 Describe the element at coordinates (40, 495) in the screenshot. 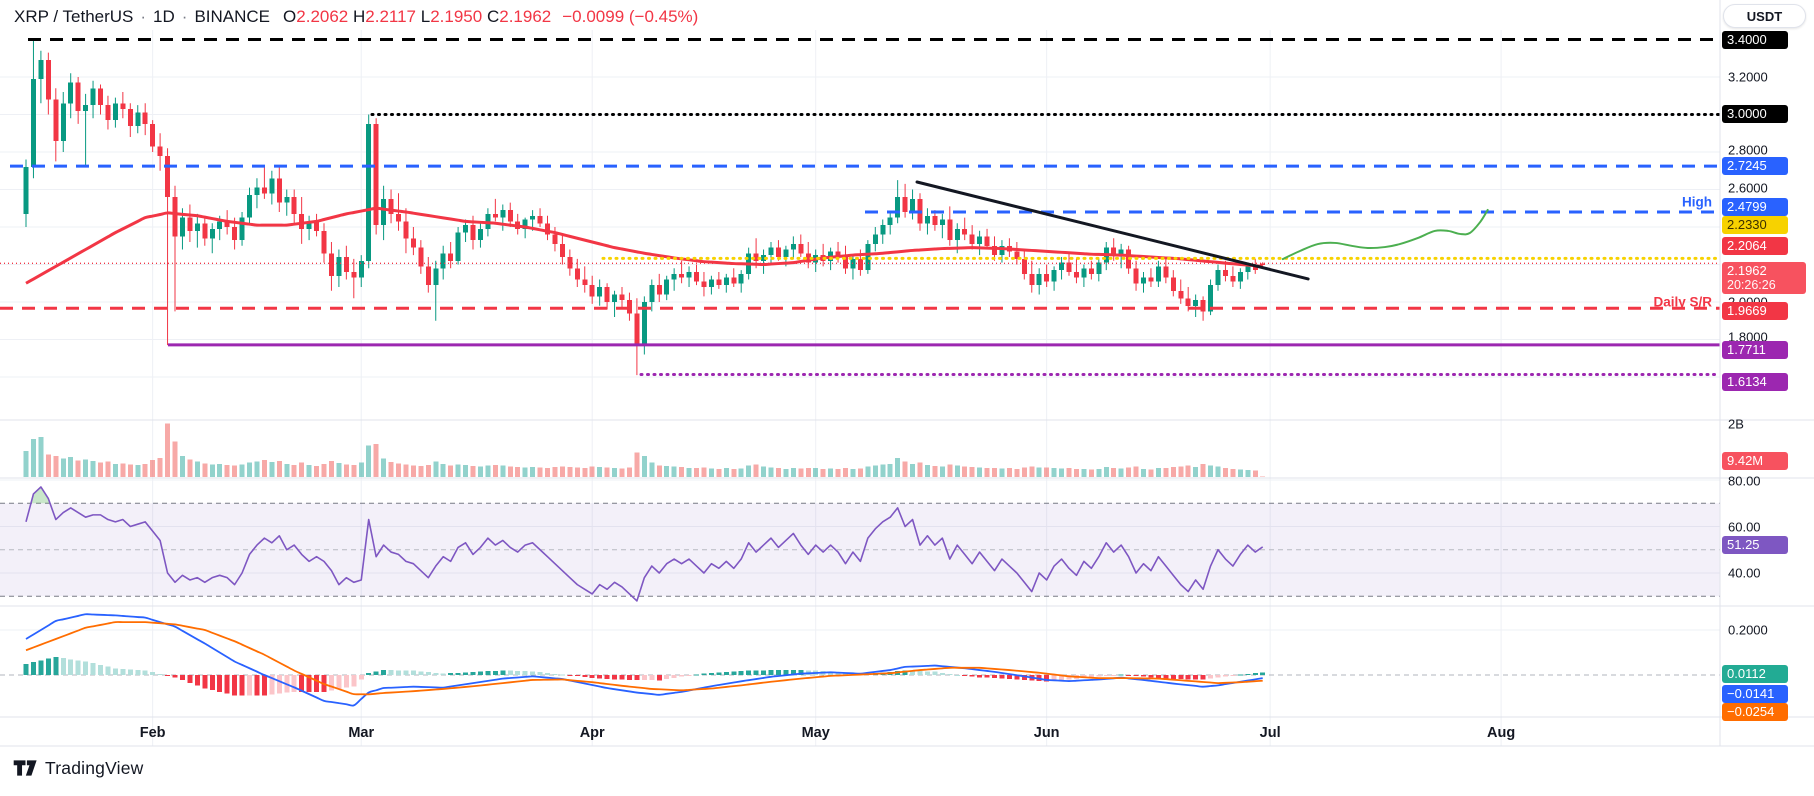

I see `rsi-overbought-fill` at that location.